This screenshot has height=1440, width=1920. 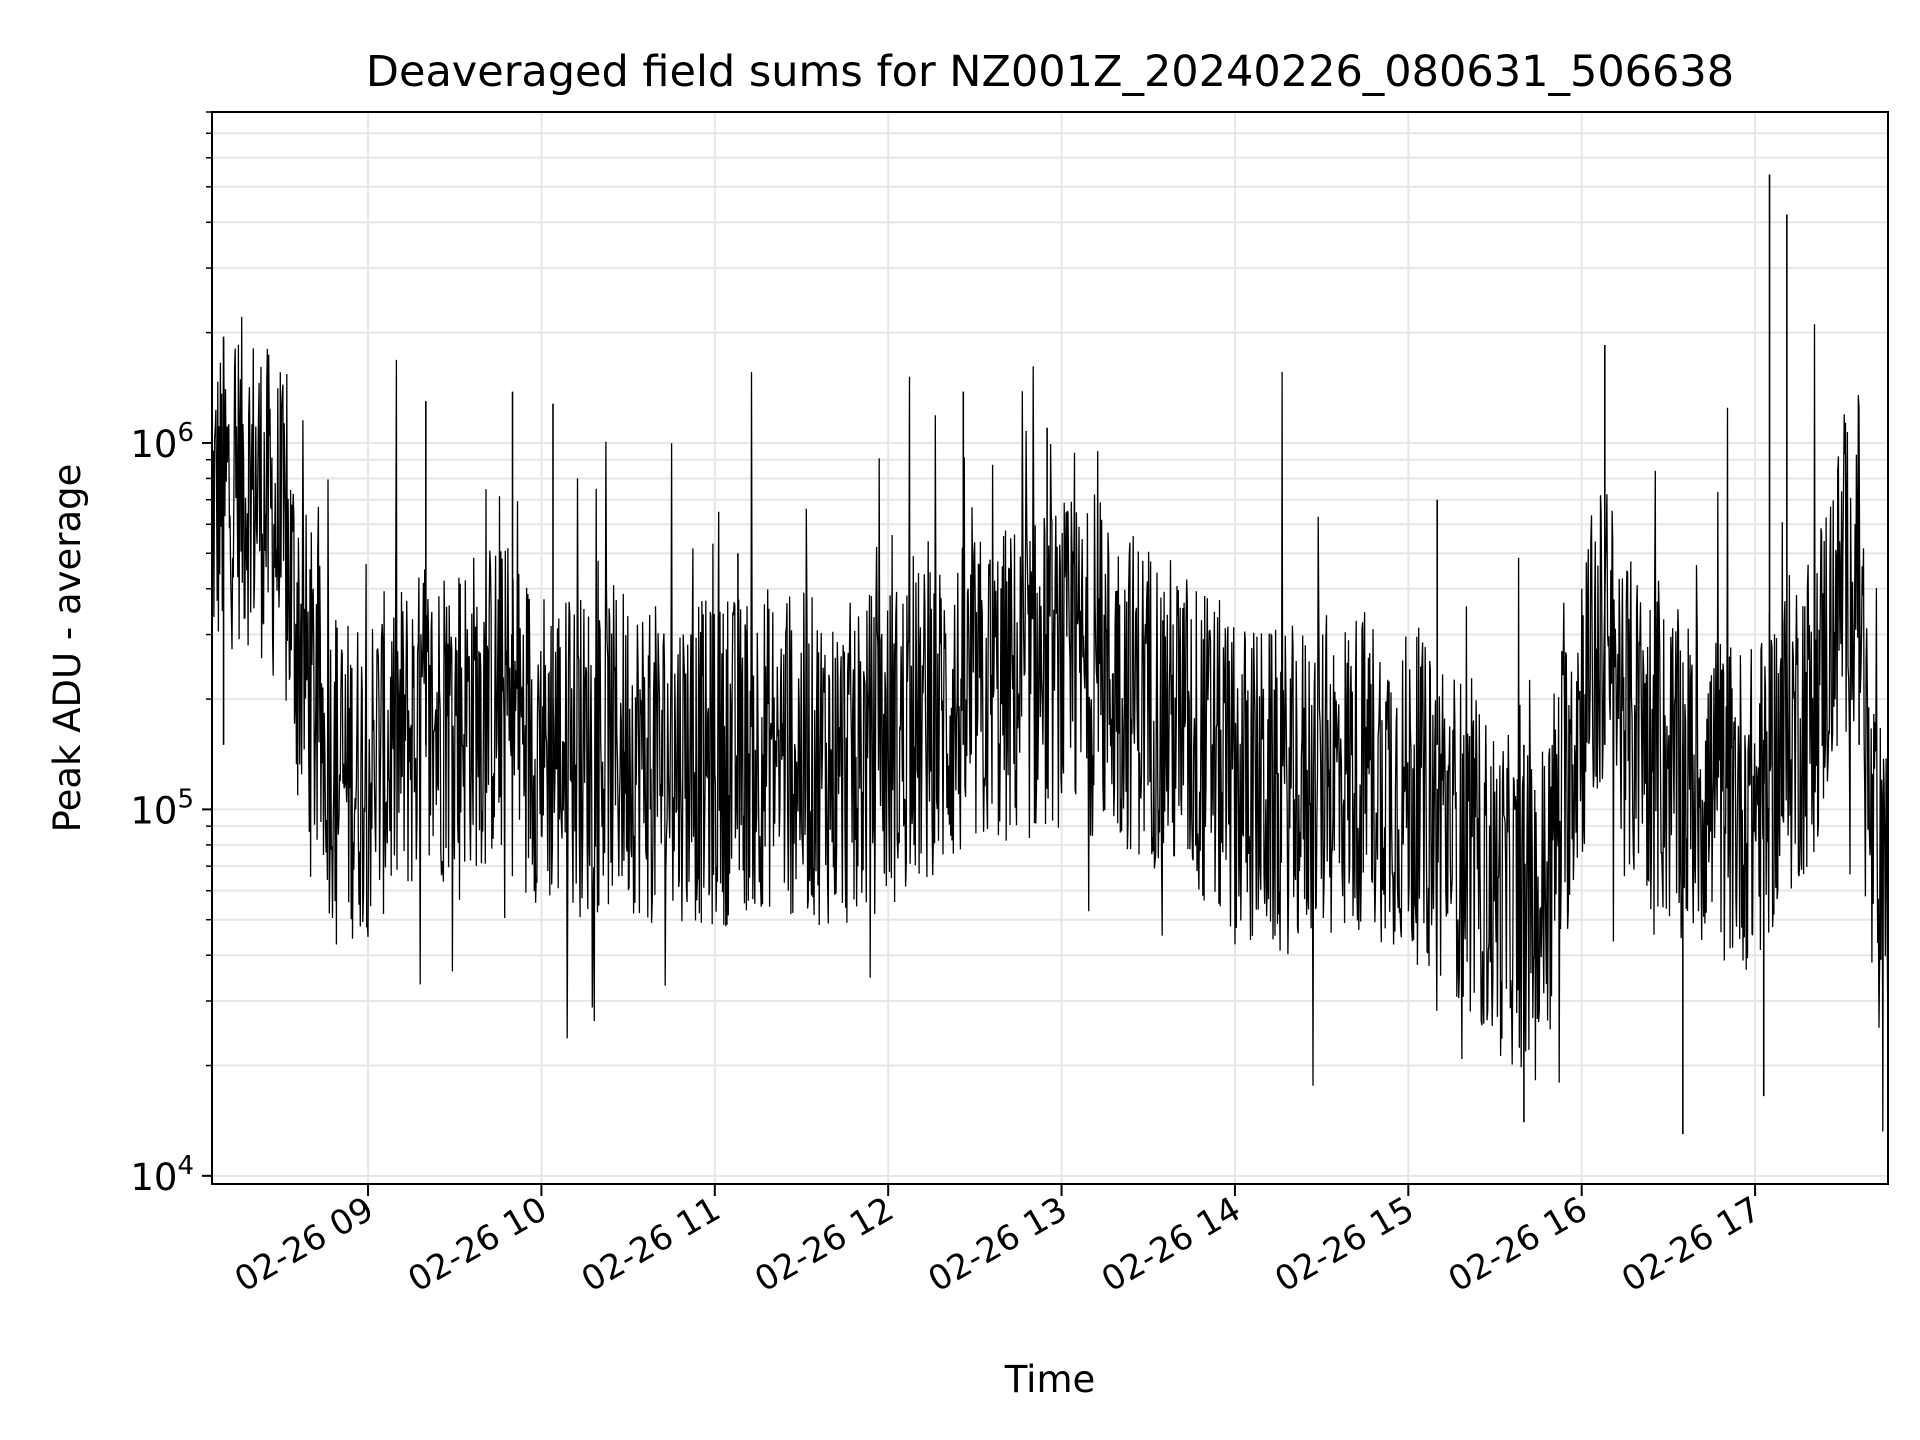 I want to click on y-tick-label: 106, so click(x=162, y=442).